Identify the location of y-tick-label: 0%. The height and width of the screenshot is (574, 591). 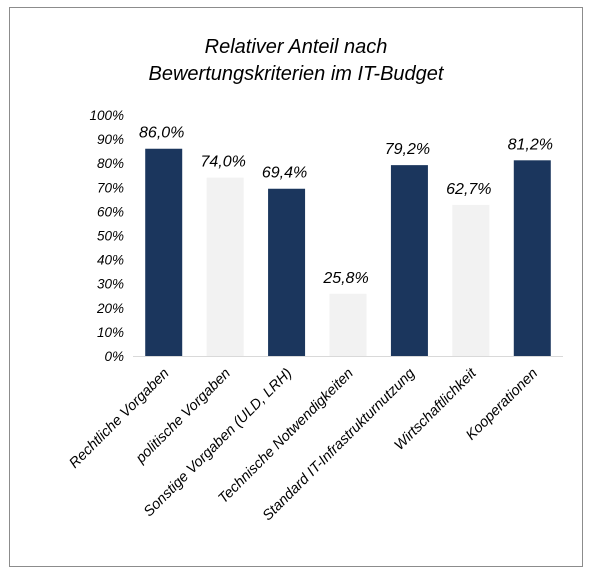
(114, 356).